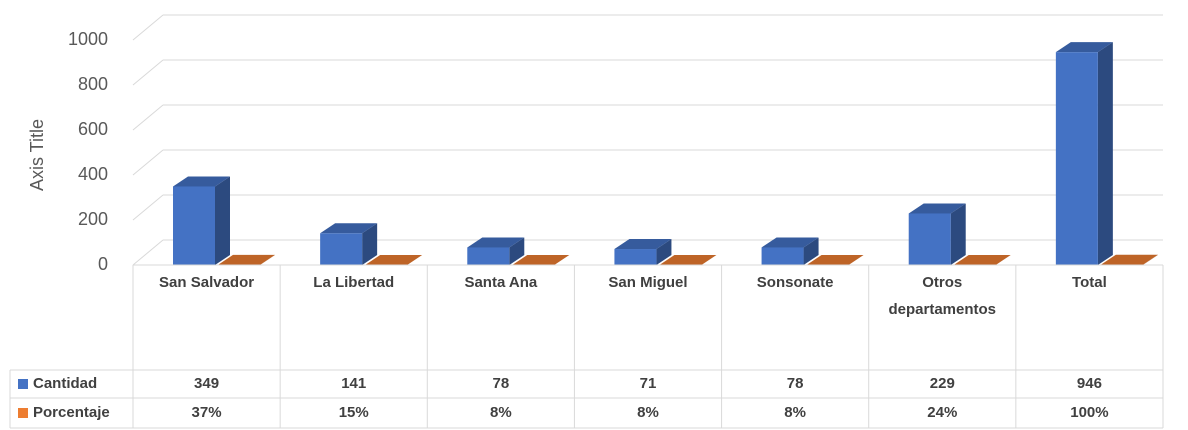 The height and width of the screenshot is (430, 1188). Describe the element at coordinates (65, 383) in the screenshot. I see `legend-label: Cantidad` at that location.